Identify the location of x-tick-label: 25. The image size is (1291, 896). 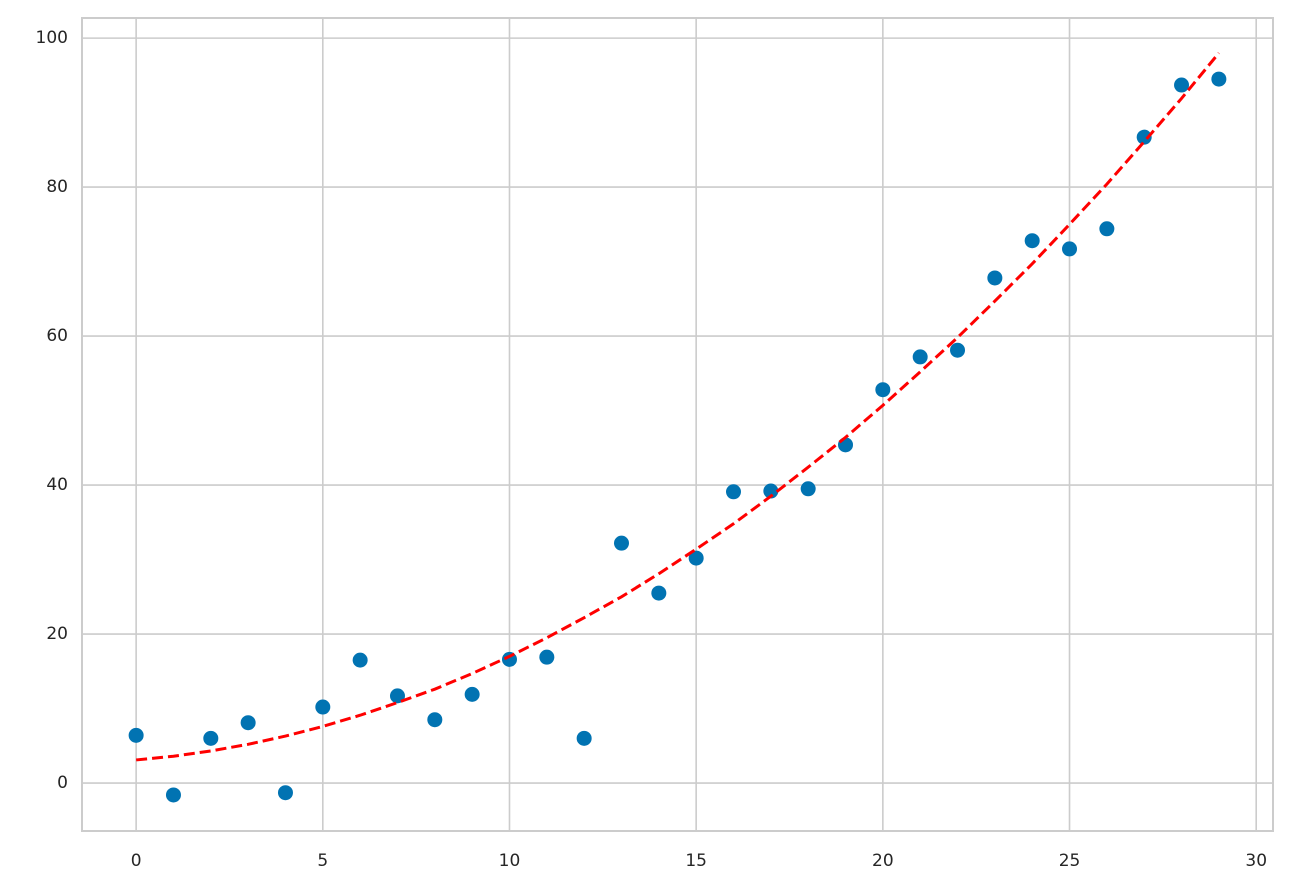
(1070, 861).